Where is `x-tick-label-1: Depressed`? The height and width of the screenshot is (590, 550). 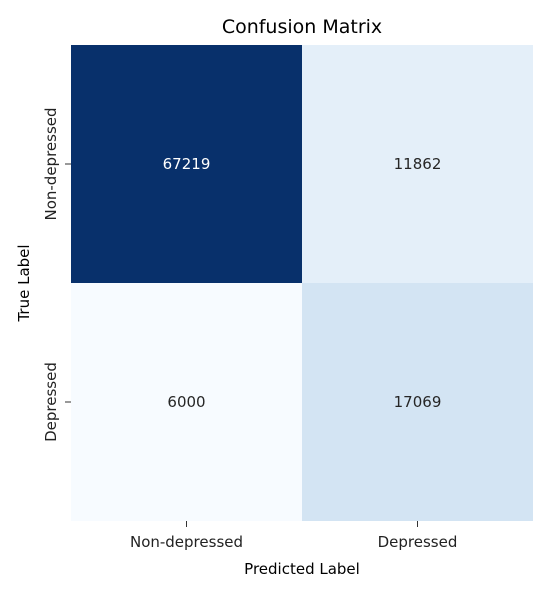
x-tick-label-1: Depressed is located at coordinates (418, 542).